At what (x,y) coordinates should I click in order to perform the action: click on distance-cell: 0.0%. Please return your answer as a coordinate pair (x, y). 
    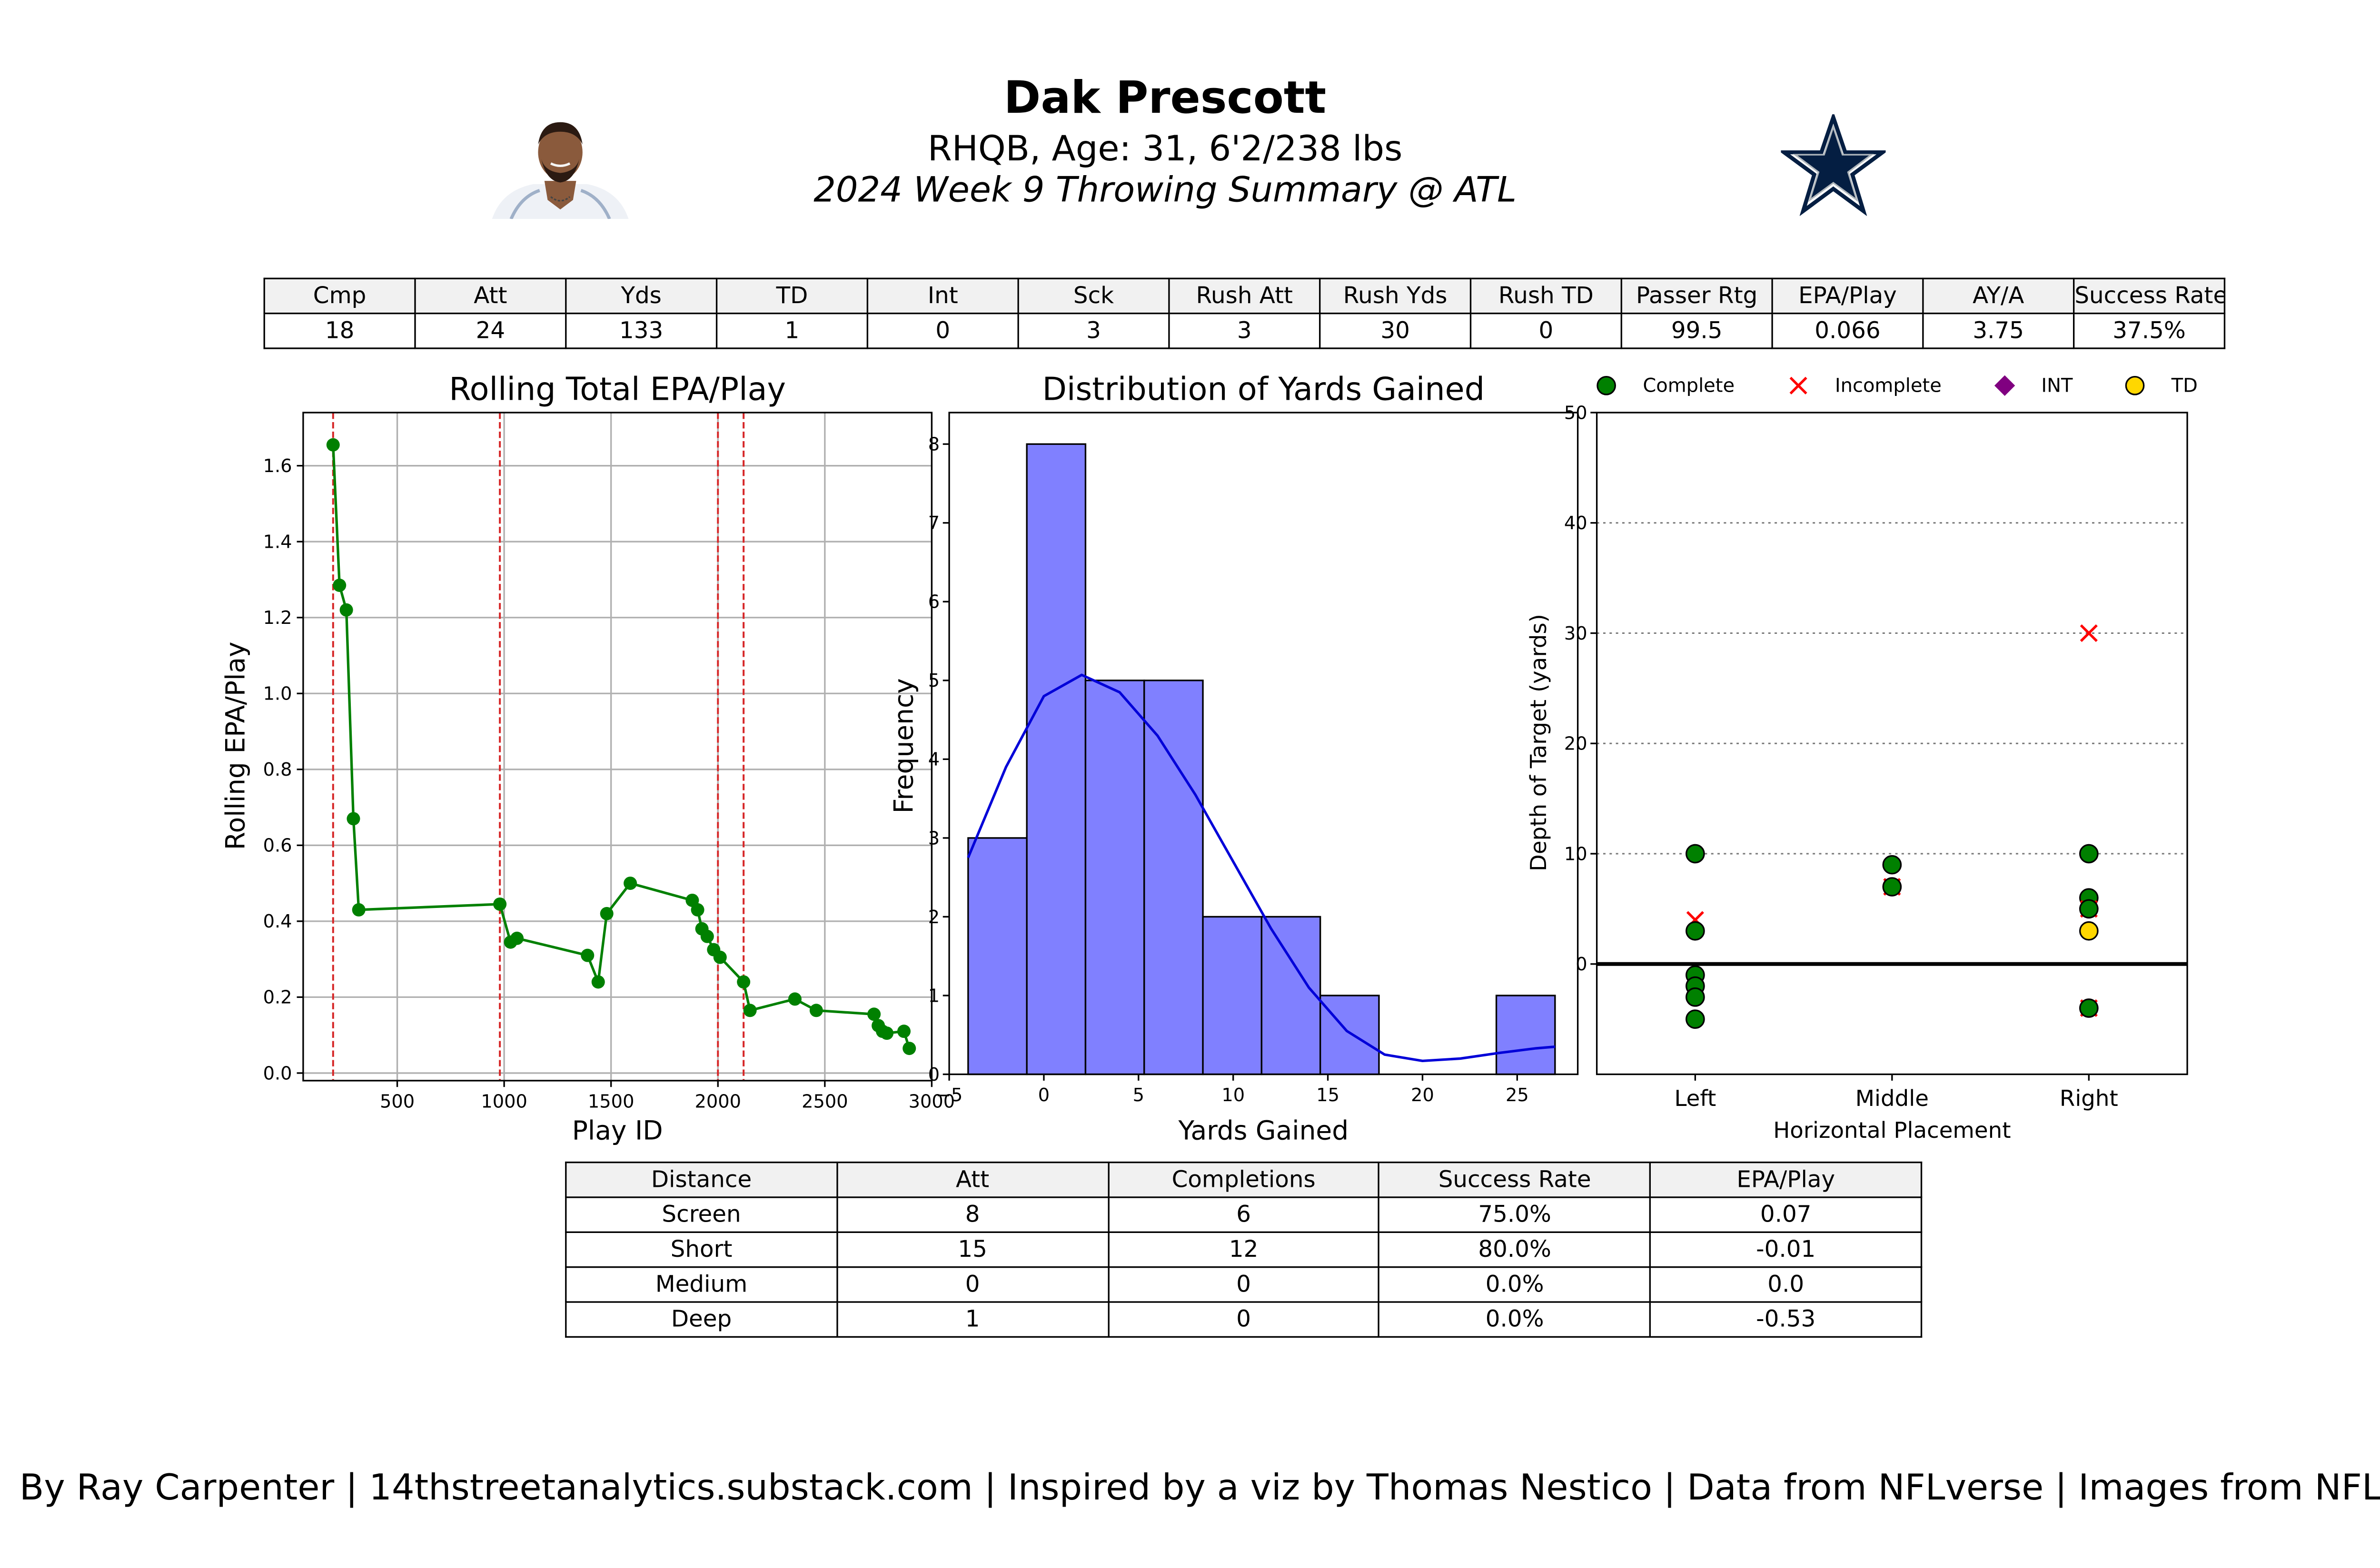
    Looking at the image, I should click on (1514, 1284).